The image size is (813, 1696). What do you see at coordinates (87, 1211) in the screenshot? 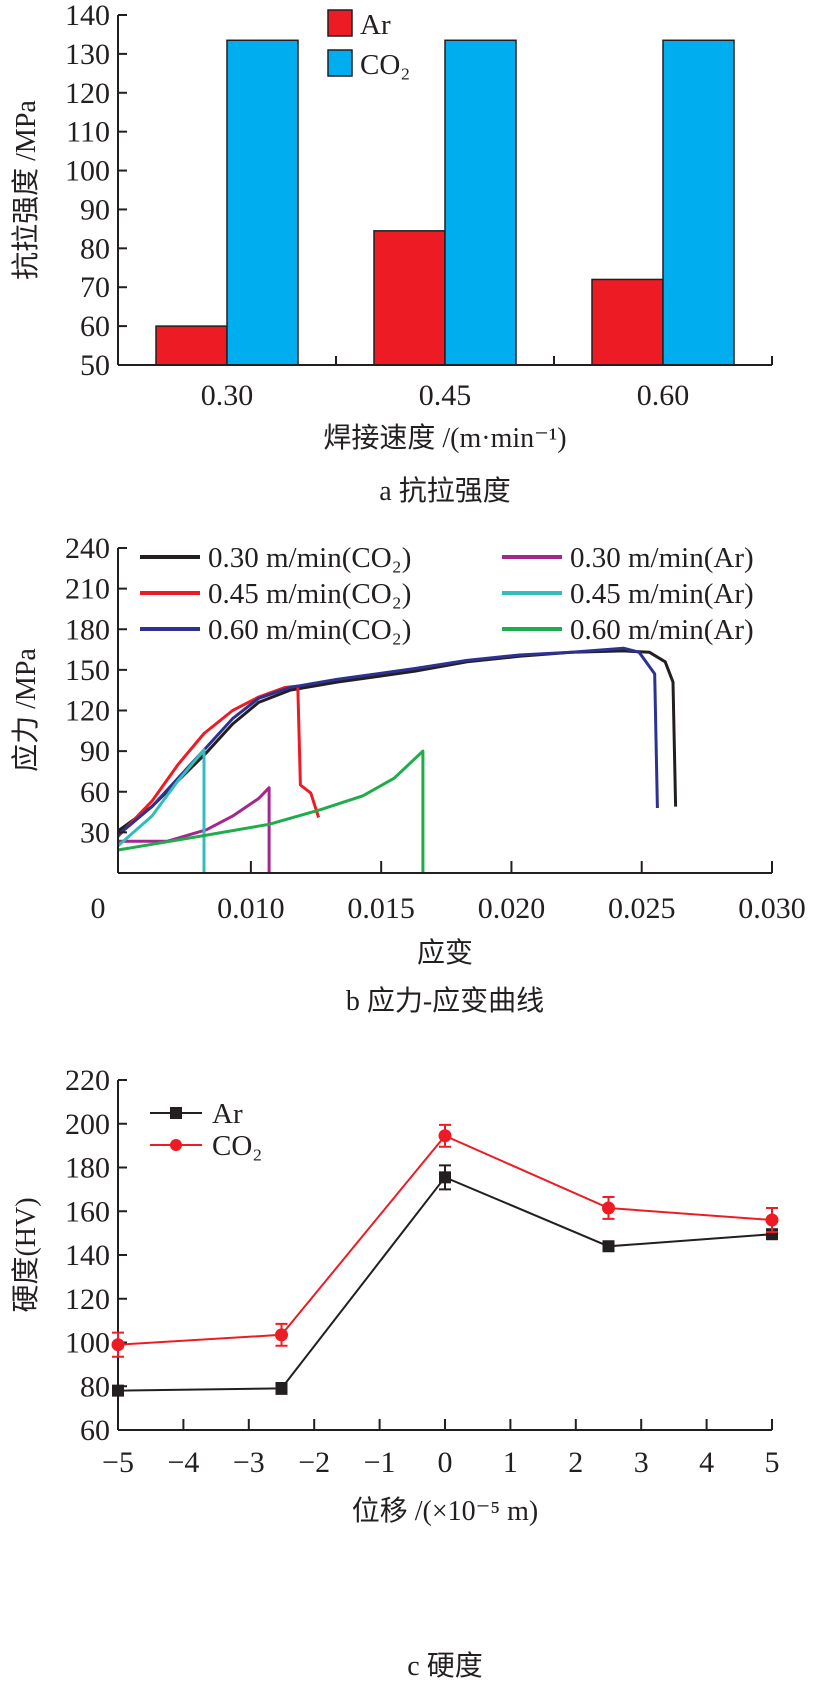
I see `y-tick-label: 160` at bounding box center [87, 1211].